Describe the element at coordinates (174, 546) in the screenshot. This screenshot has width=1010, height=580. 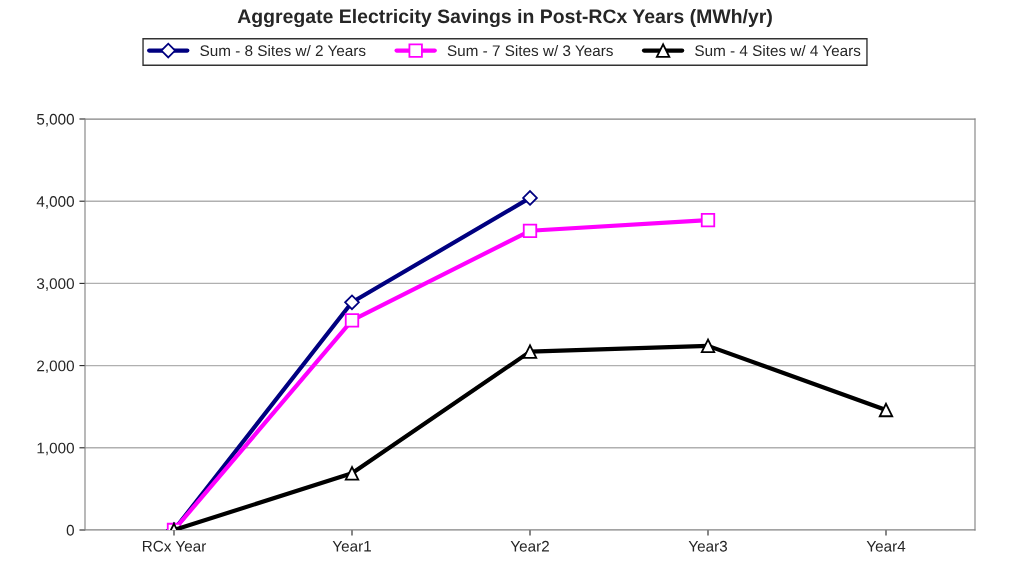
I see `x-tick-label: RCx Year` at that location.